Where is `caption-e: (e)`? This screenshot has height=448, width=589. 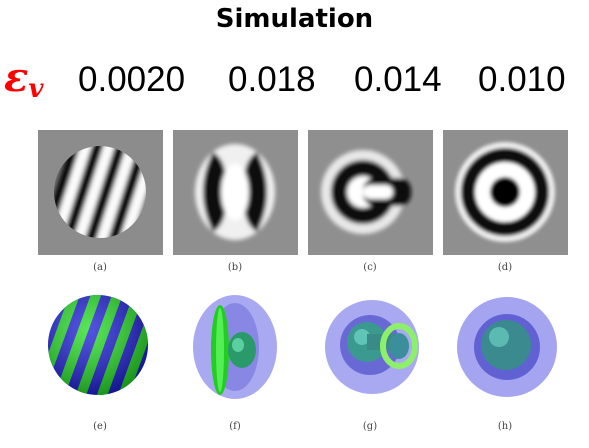 caption-e: (e) is located at coordinates (100, 426).